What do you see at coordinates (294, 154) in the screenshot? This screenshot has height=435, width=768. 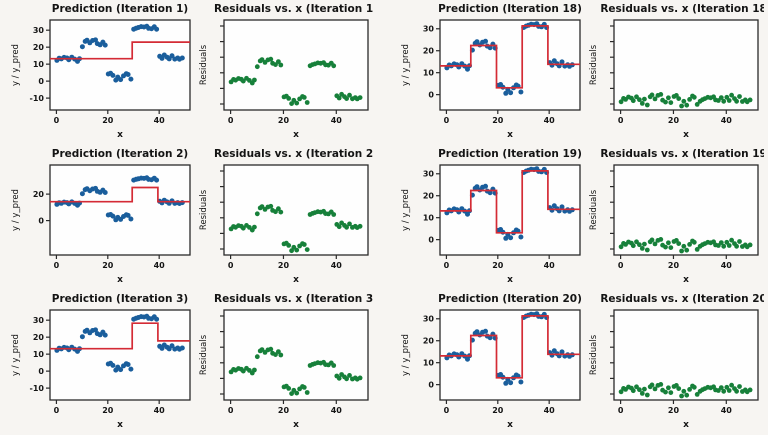 I see `subplot-title: Residuals vs. x (Iteration 2)` at bounding box center [294, 154].